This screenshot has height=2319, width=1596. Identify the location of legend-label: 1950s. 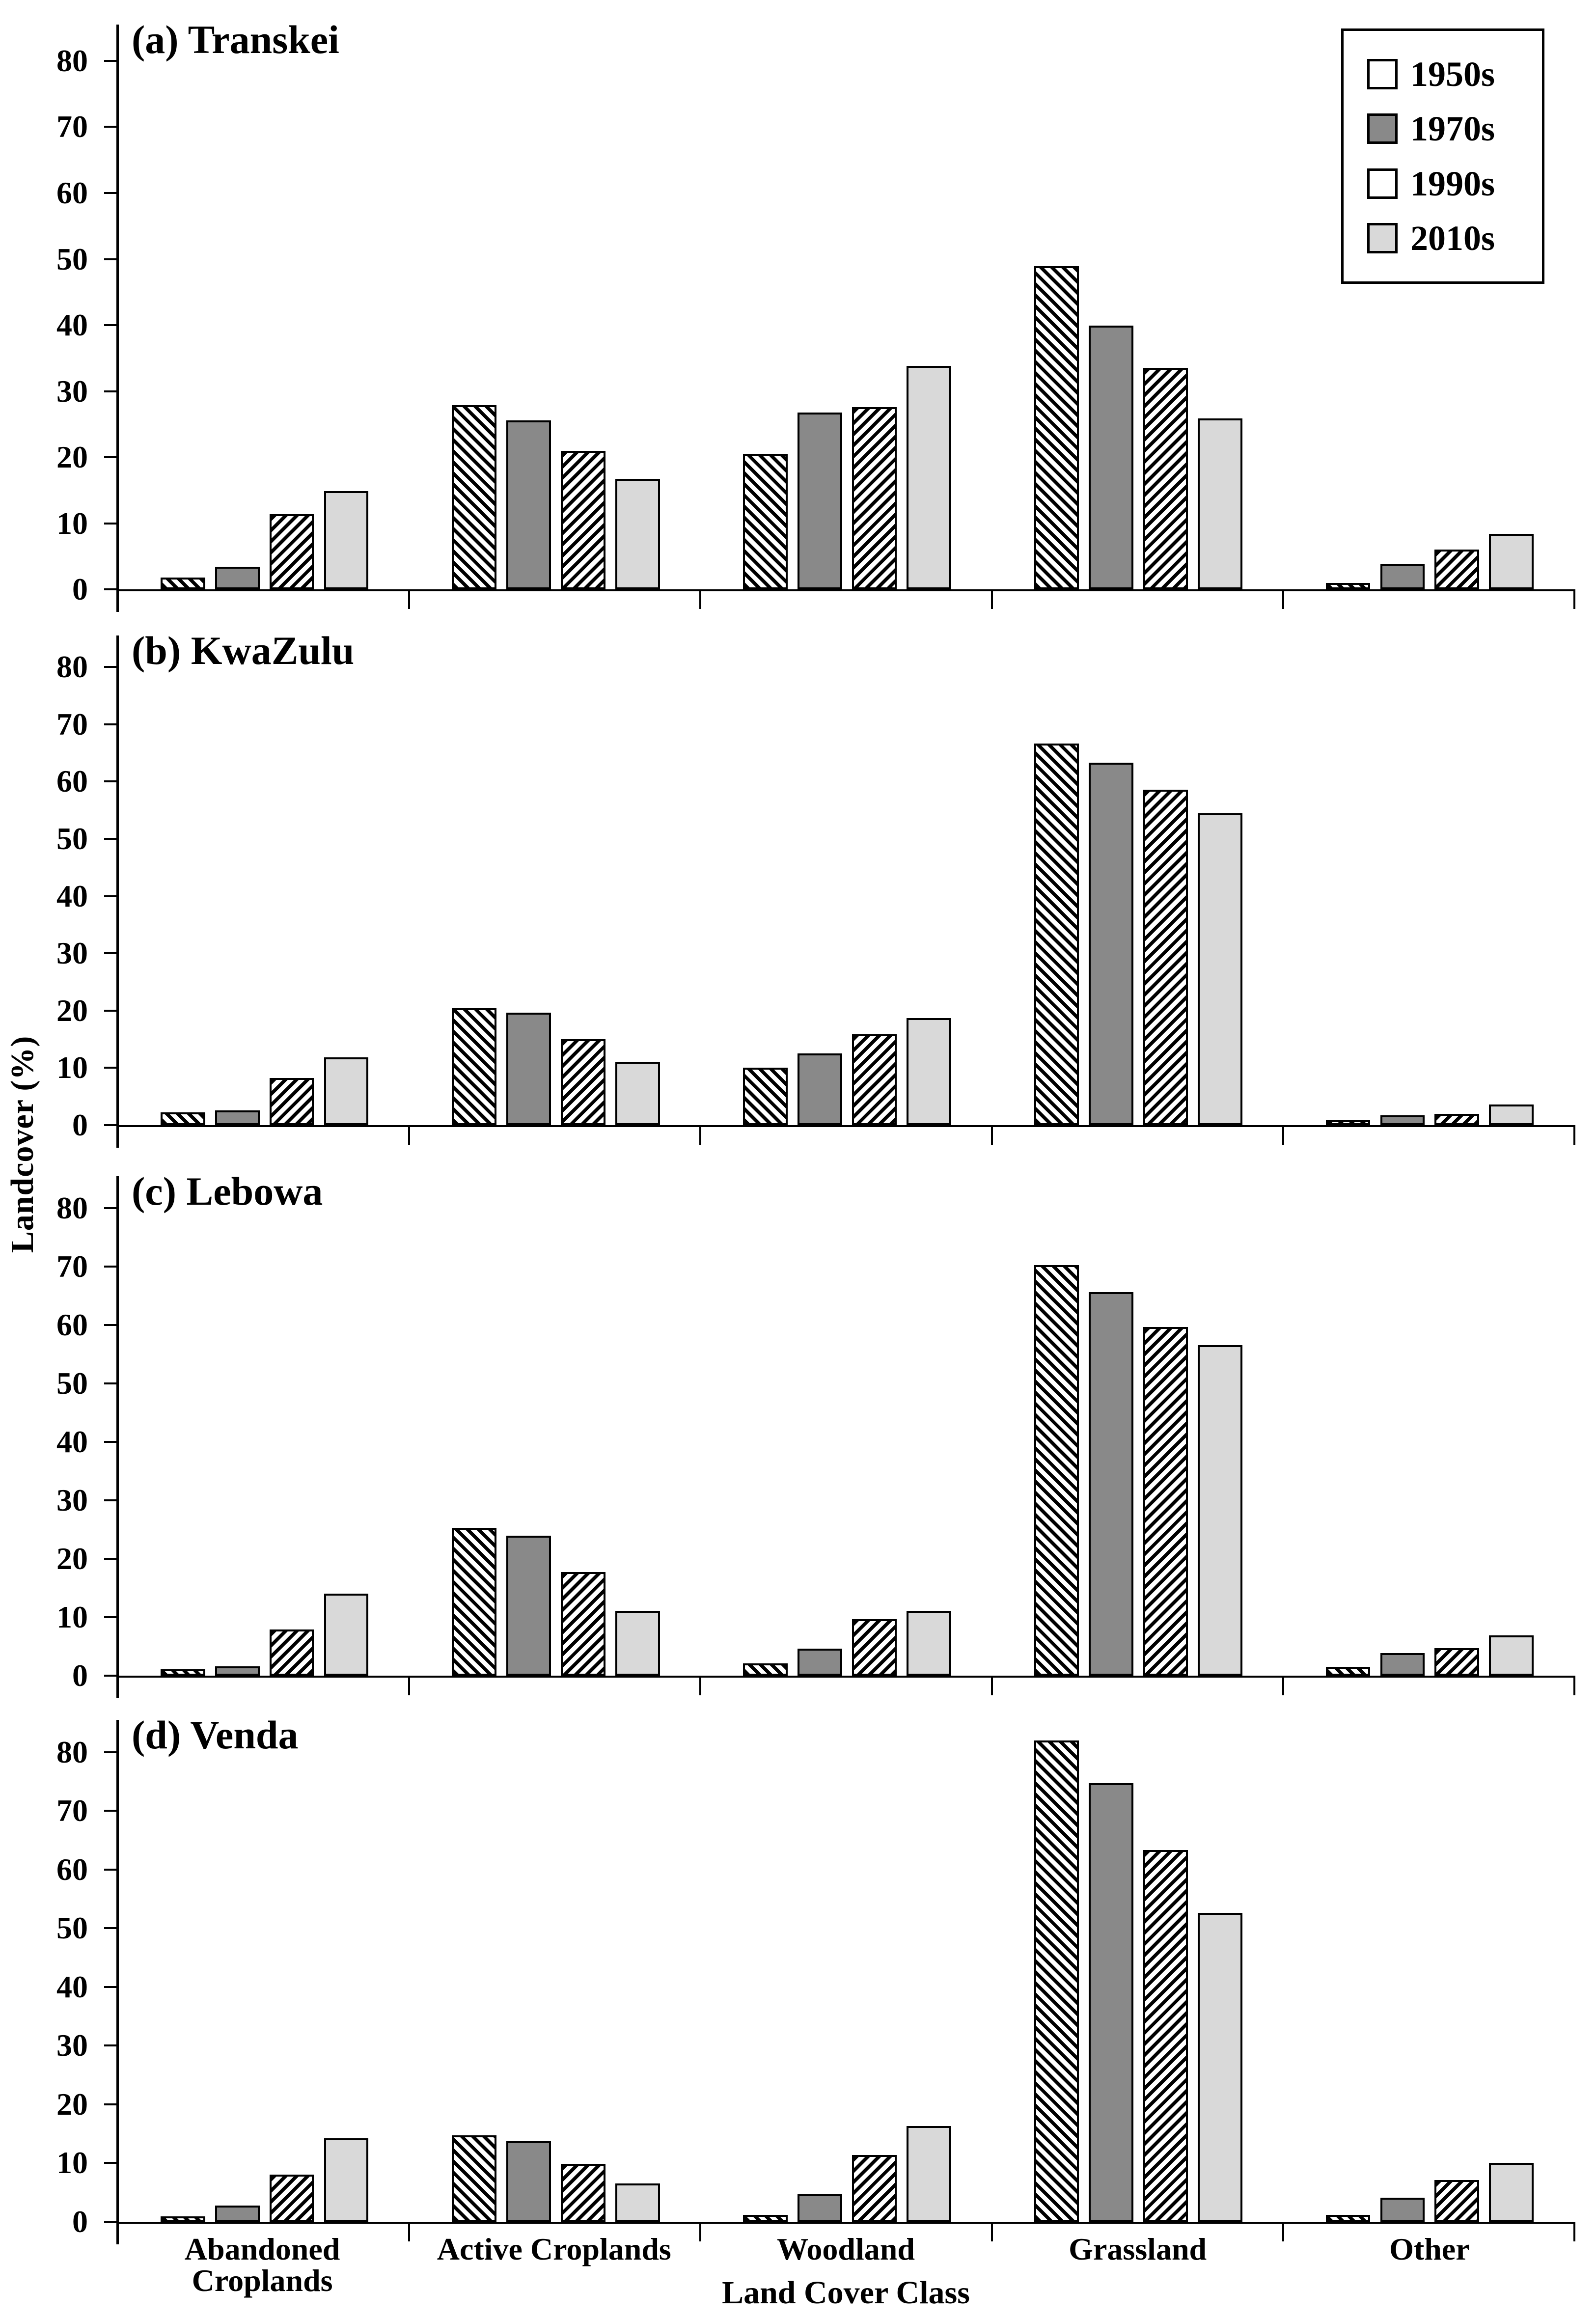
(1452, 74).